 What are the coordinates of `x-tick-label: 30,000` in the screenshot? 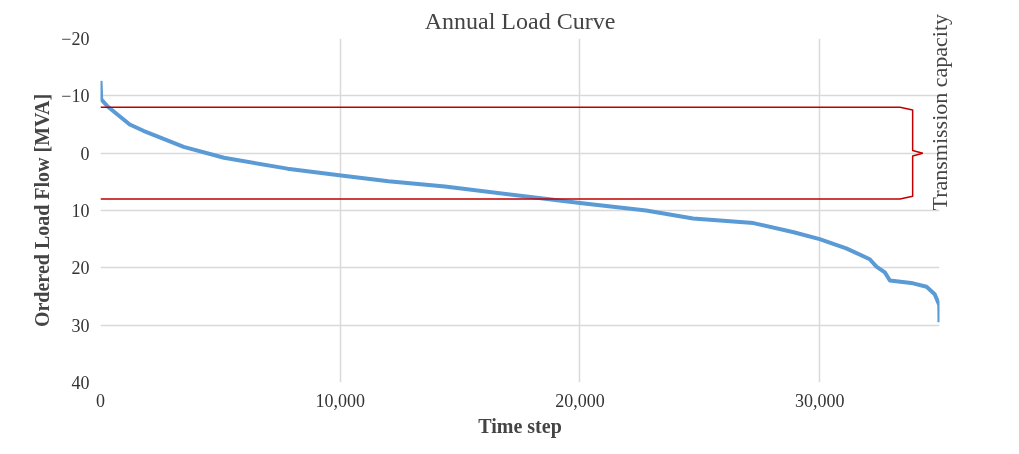 It's located at (819, 400).